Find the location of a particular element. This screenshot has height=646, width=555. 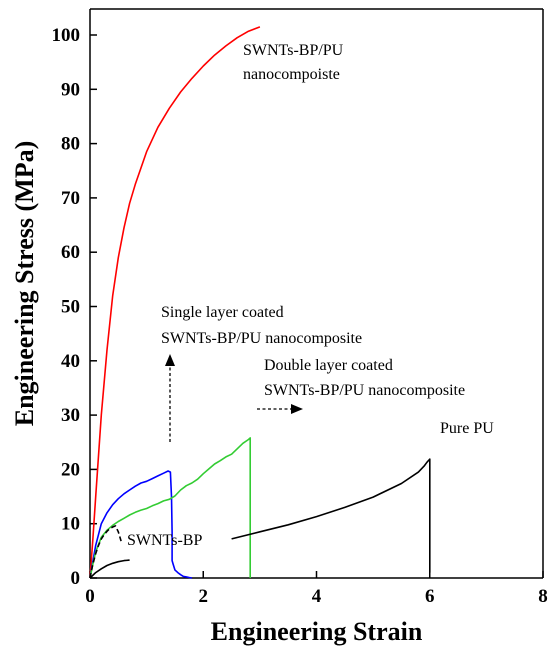

series-line-black-short is located at coordinates (109, 569).